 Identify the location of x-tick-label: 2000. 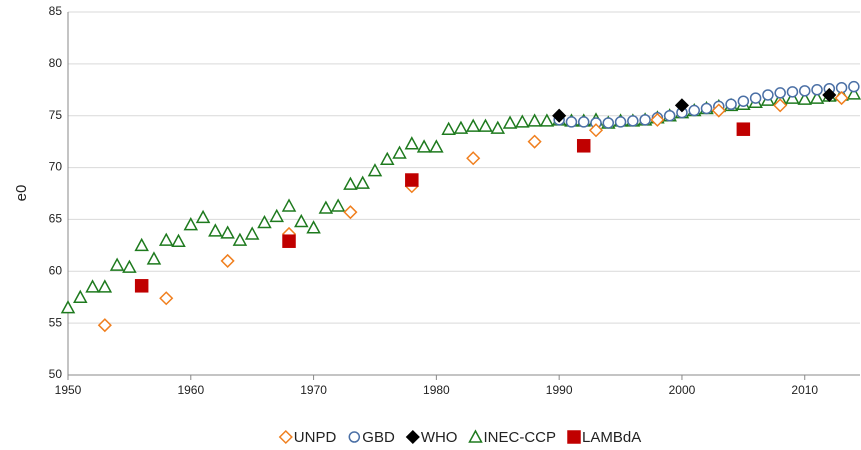
(682, 390).